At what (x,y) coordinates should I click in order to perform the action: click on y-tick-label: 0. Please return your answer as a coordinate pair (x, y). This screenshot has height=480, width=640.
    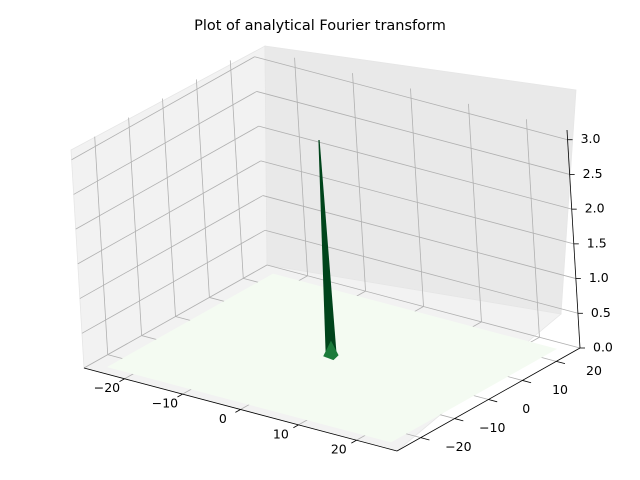
    Looking at the image, I should click on (526, 408).